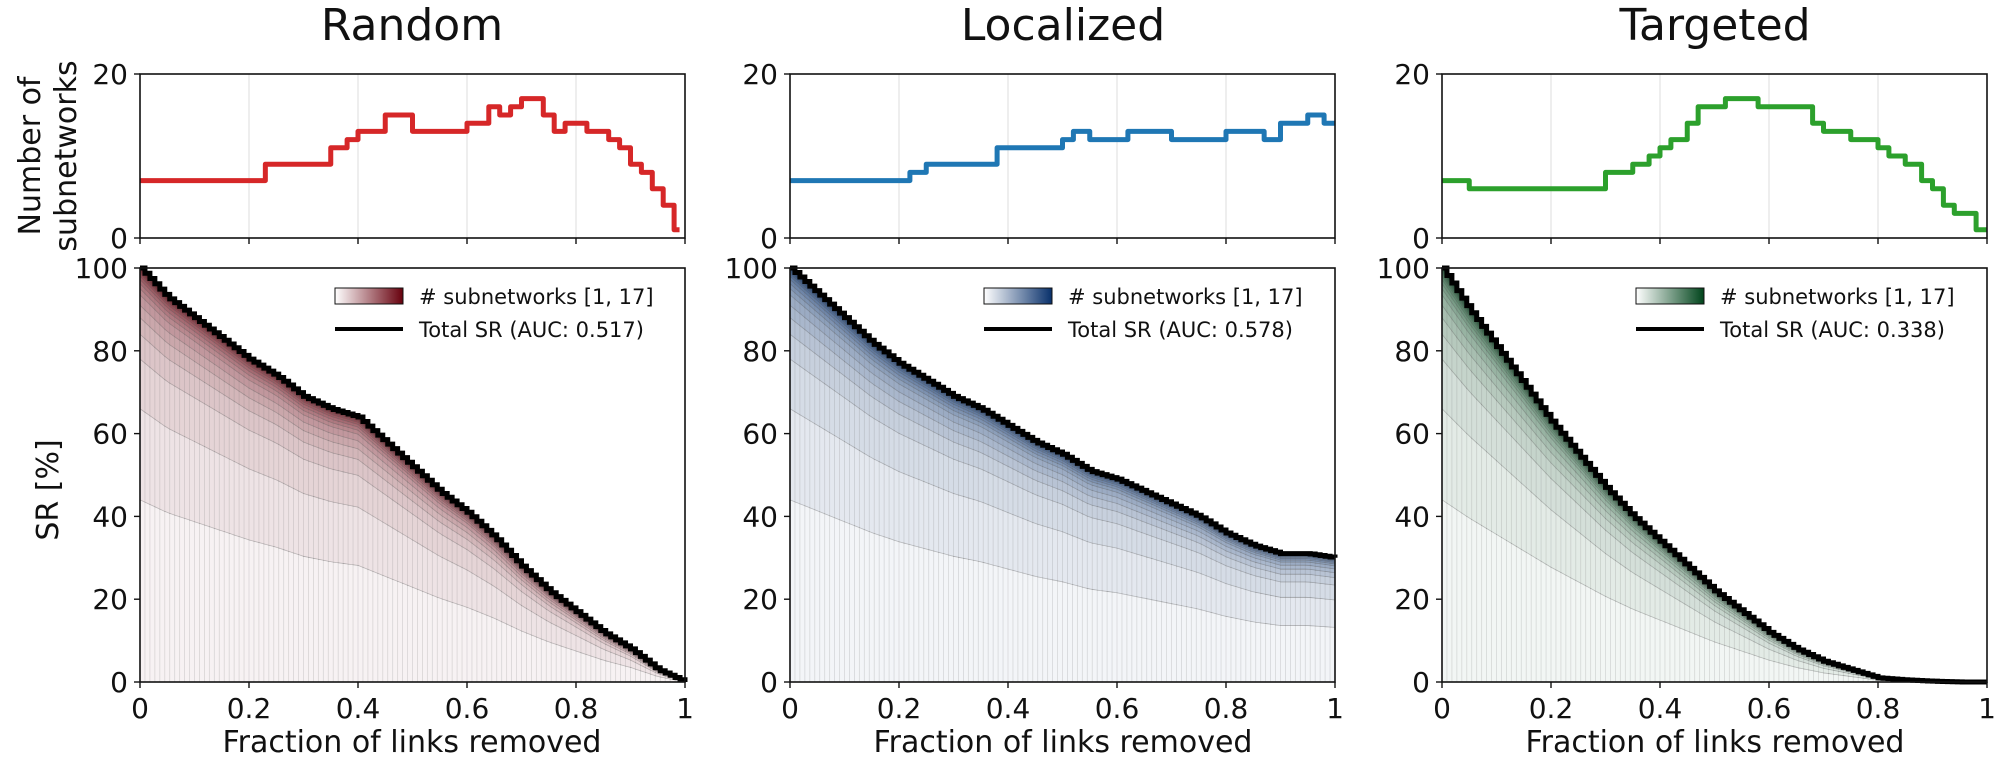 This screenshot has width=2002, height=764. I want to click on legend-colorbar-random, so click(369, 296).